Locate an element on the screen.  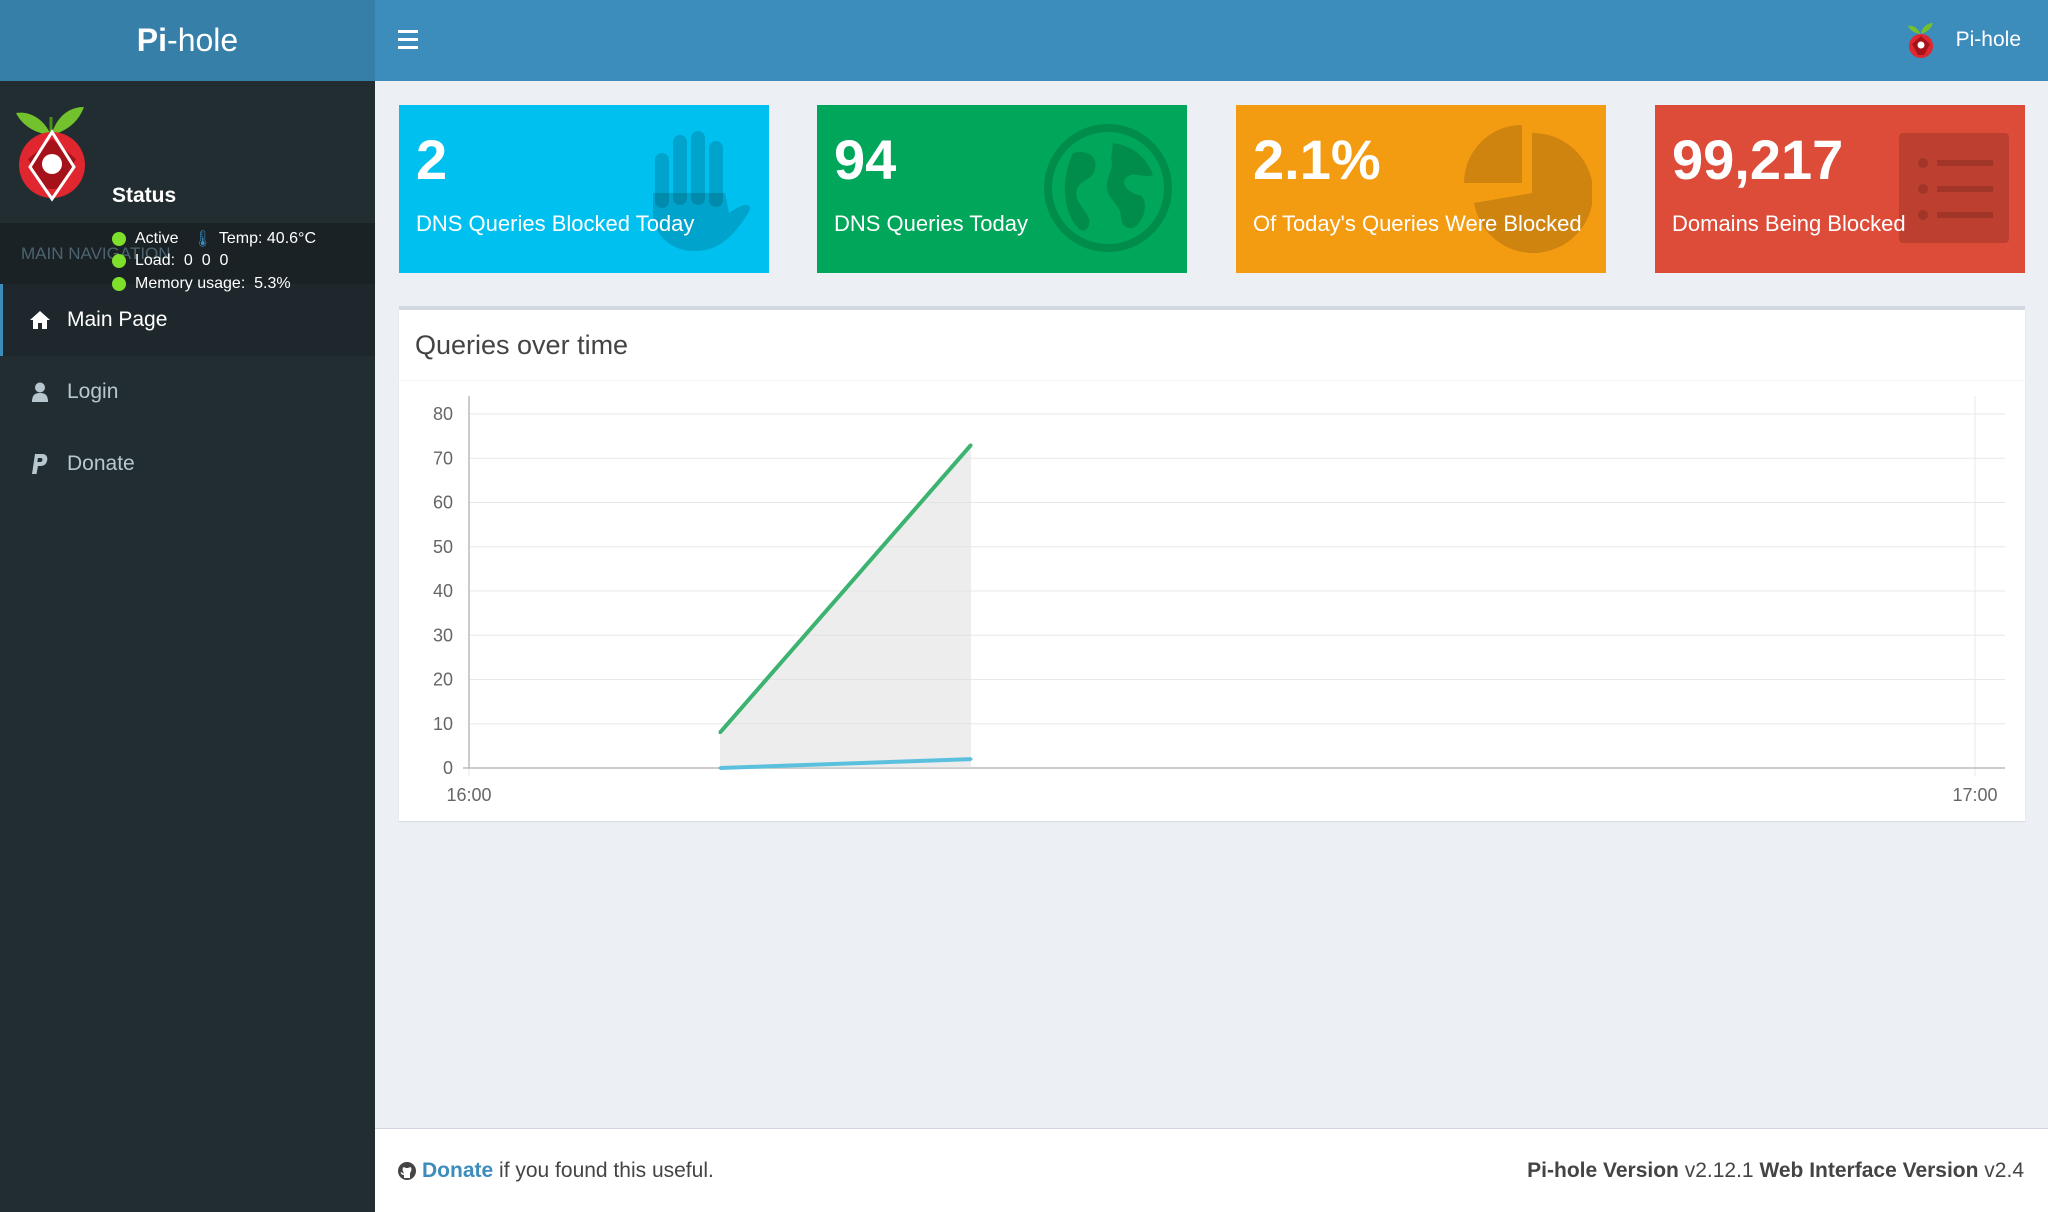
list-icon is located at coordinates (1954, 188).